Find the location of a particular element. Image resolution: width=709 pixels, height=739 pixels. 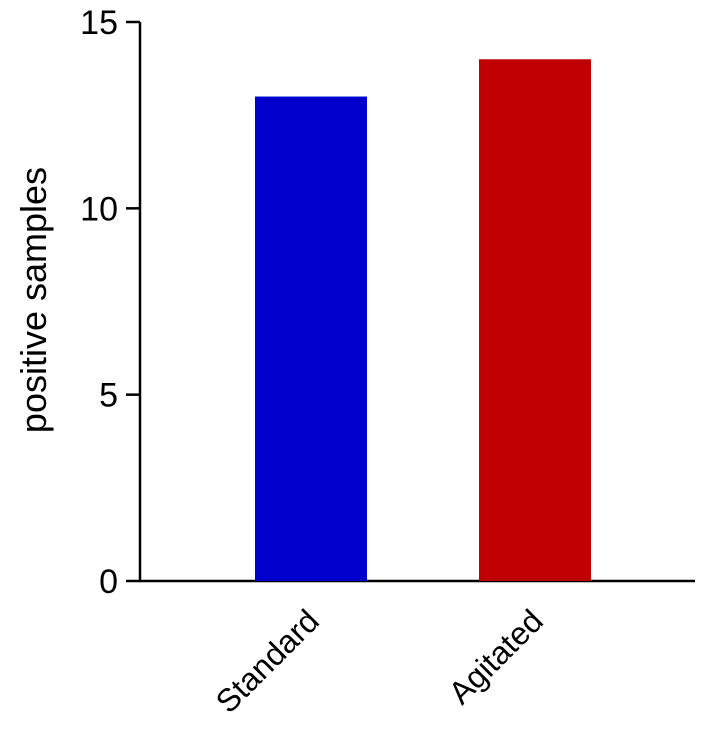

category-labels: Standard Agitated is located at coordinates (379, 660).